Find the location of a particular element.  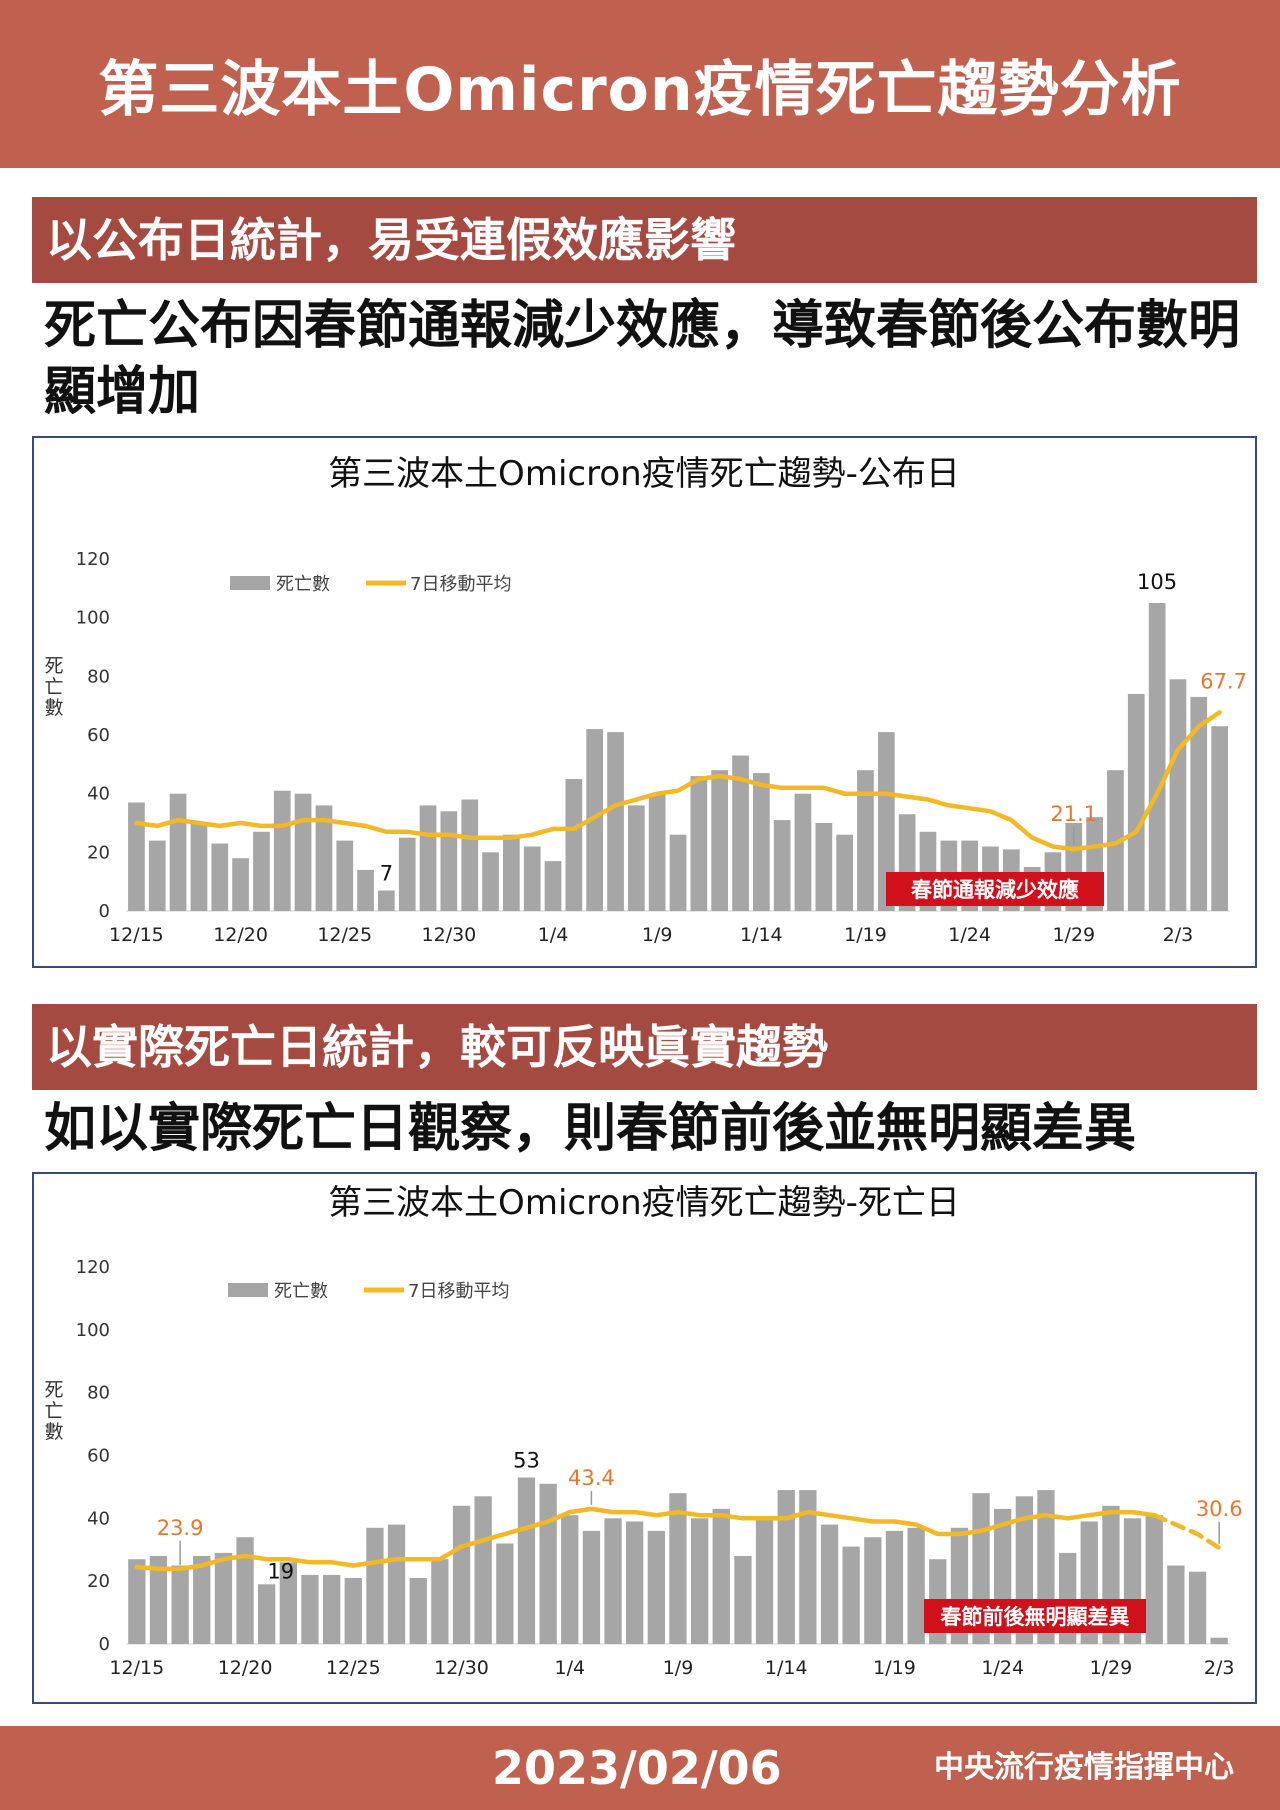

y-tick-label: 40 is located at coordinates (98, 1518).